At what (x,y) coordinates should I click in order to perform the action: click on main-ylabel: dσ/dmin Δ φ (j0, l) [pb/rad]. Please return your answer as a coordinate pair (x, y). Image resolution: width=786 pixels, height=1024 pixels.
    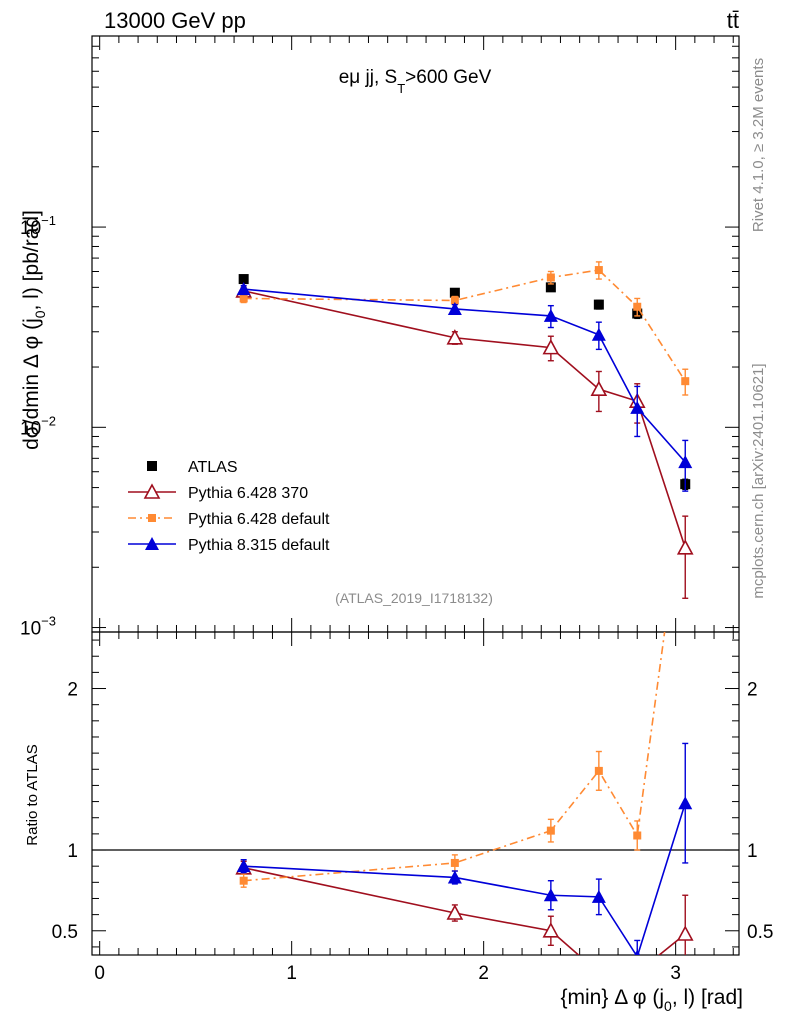
    Looking at the image, I should click on (34, 330).